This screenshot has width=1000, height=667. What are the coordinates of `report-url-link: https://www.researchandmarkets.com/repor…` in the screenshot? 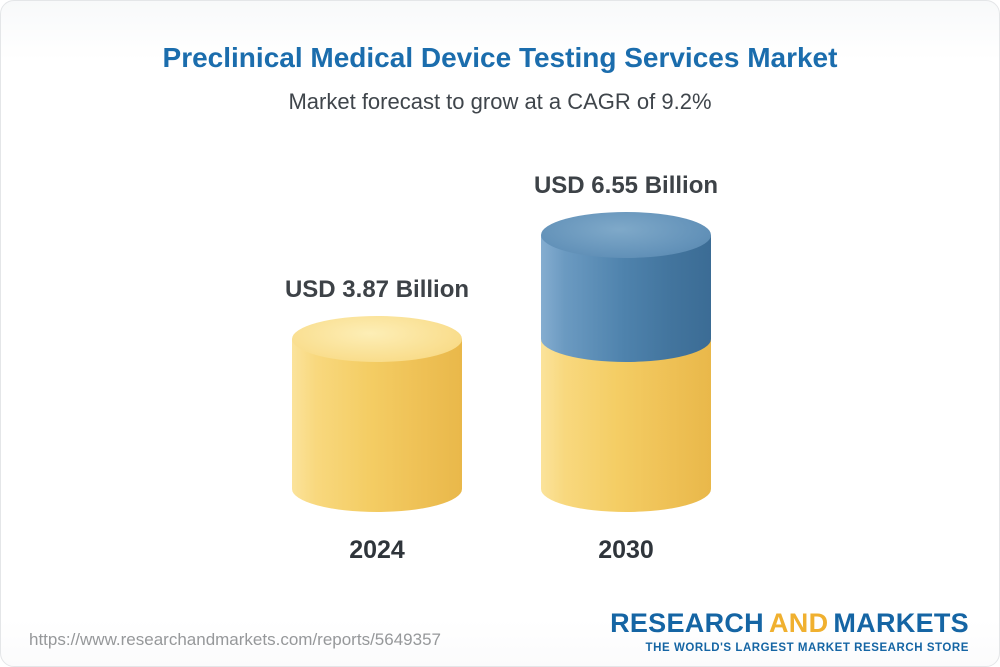 It's located at (235, 639).